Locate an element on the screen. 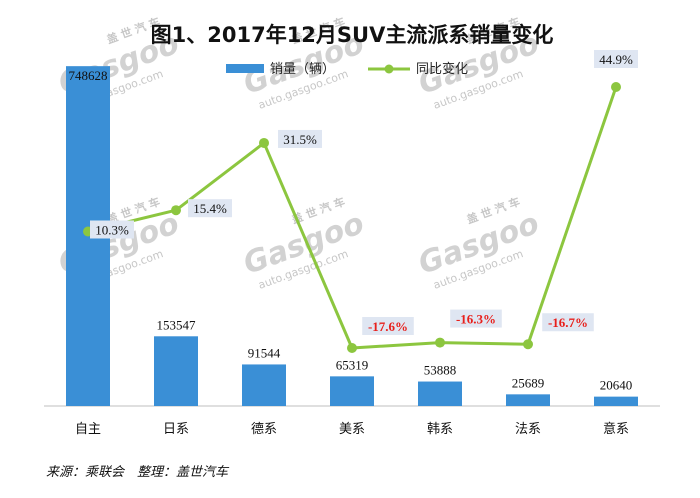 Image resolution: width=700 pixels, height=498 pixels. yoy-value-label: -17.6% is located at coordinates (388, 326).